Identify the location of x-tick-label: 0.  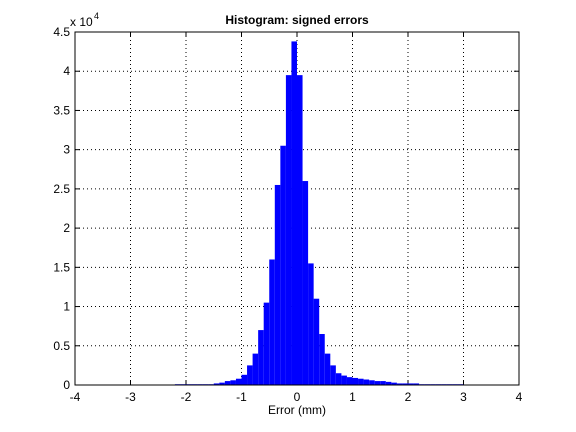
(297, 397).